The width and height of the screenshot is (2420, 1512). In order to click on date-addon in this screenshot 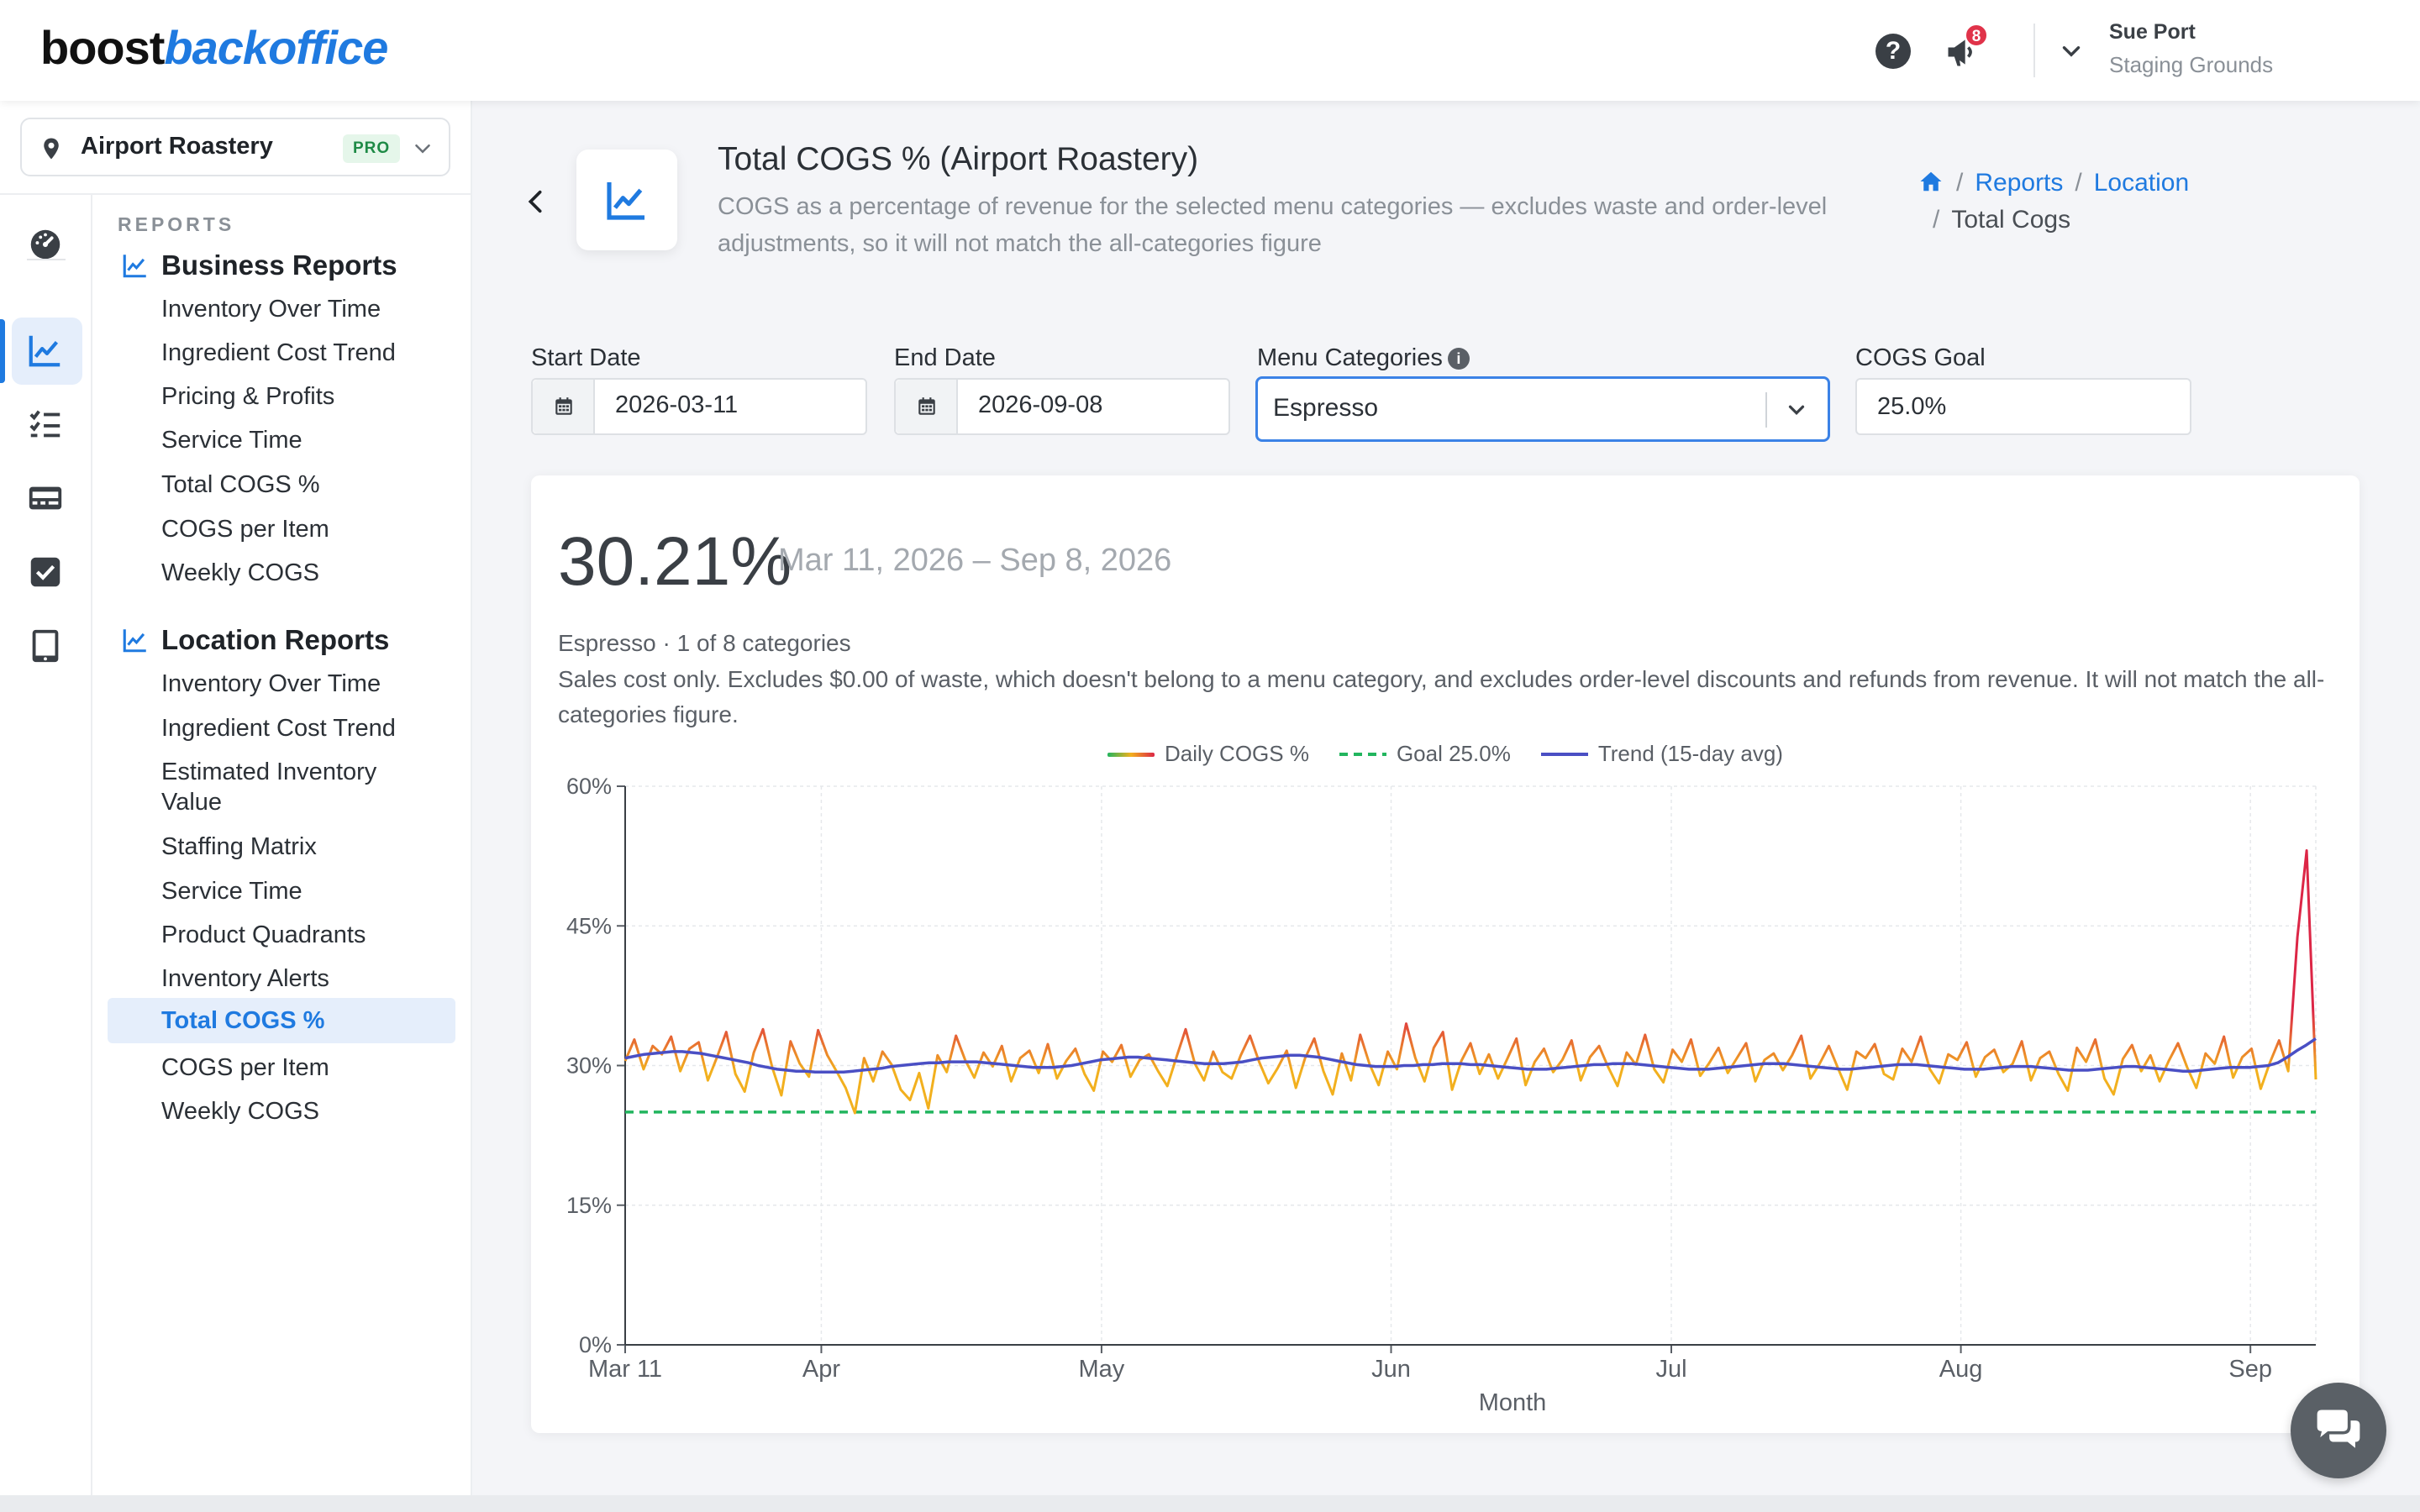, I will do `click(927, 406)`.